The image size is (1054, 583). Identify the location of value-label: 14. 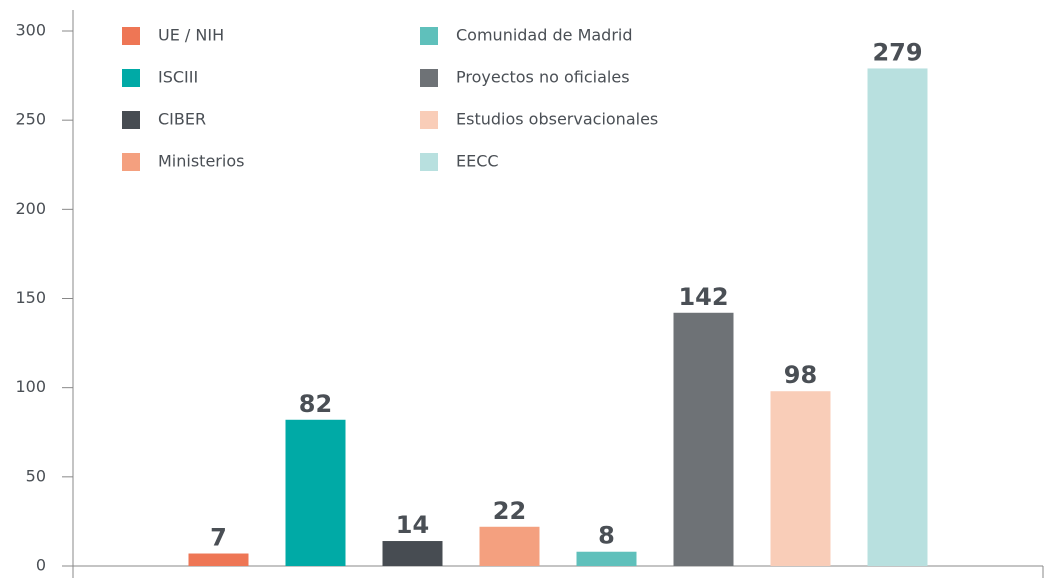
(412, 525).